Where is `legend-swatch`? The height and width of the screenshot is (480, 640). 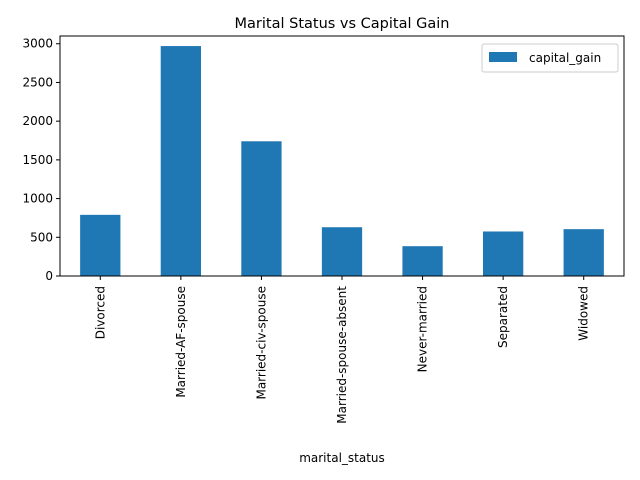 legend-swatch is located at coordinates (503, 57).